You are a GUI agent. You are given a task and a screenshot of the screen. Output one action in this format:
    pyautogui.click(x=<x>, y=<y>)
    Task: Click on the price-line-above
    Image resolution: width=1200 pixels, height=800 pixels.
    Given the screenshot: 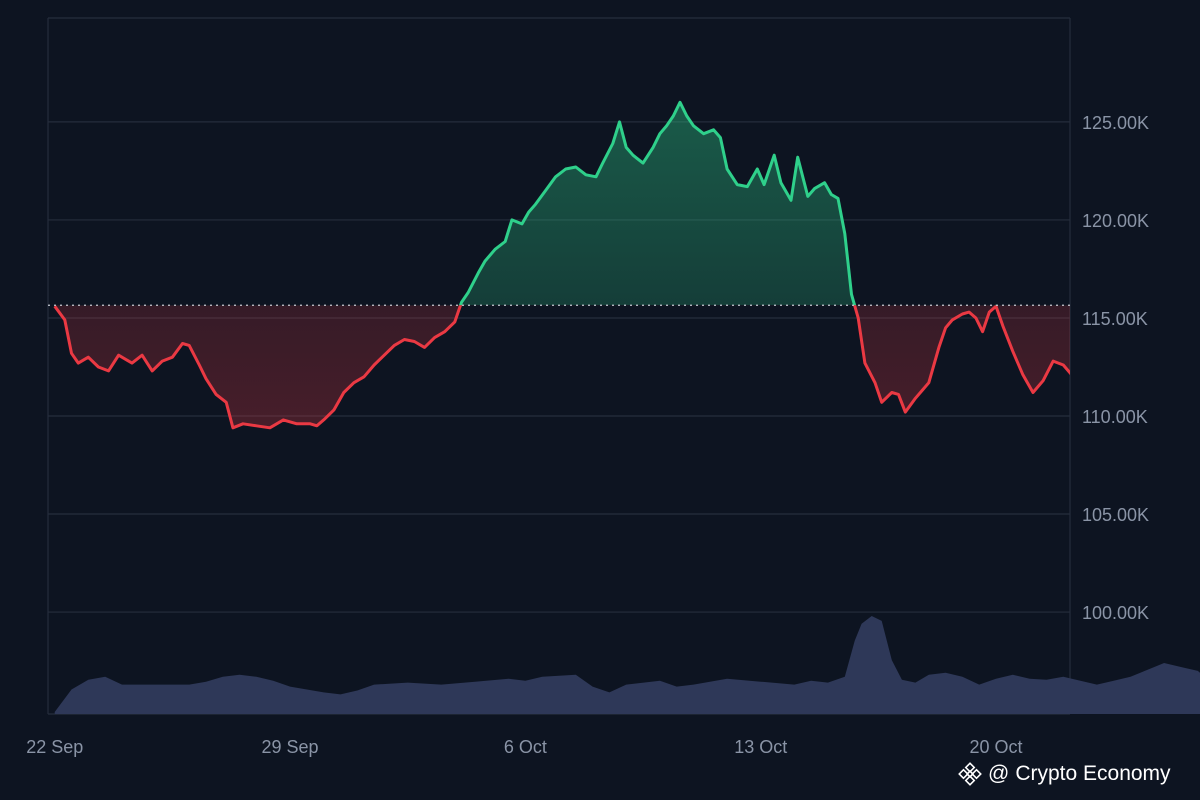 What is the action you would take?
    pyautogui.click(x=728, y=203)
    